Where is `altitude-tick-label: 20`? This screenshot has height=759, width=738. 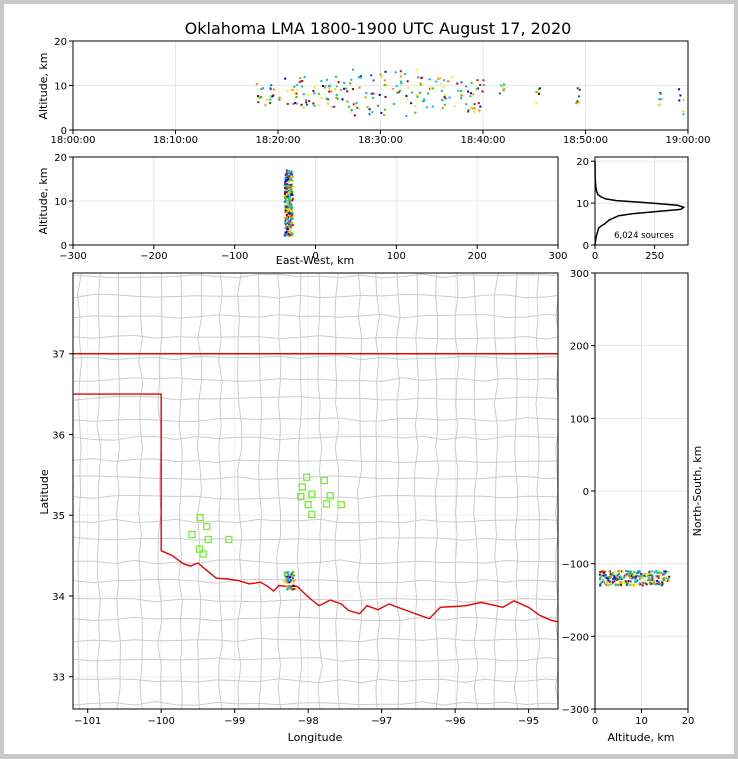
altitude-tick-label: 20 is located at coordinates (582, 162).